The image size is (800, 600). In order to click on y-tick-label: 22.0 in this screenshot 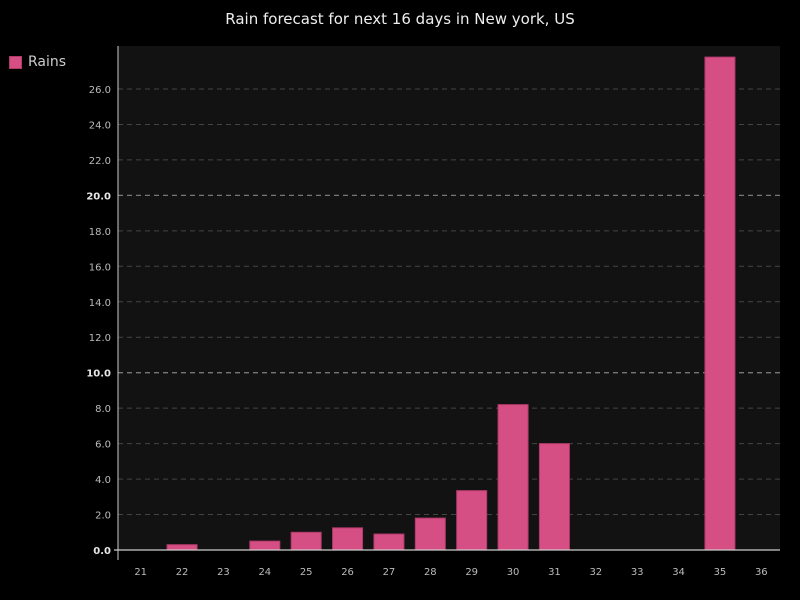, I will do `click(100, 161)`.